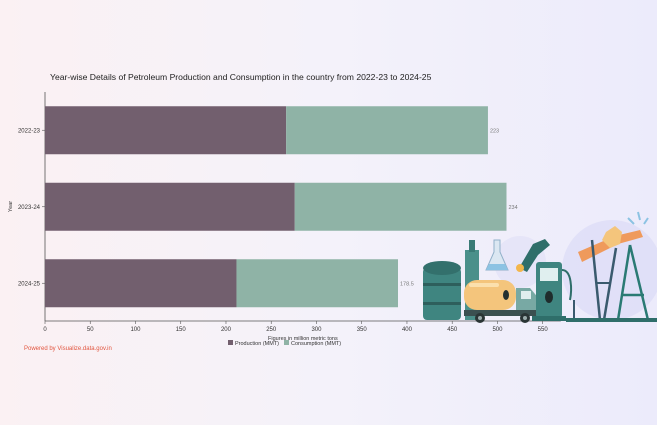  Describe the element at coordinates (407, 284) in the screenshot. I see `data-label-consumption-2024-25: 178.5` at that location.